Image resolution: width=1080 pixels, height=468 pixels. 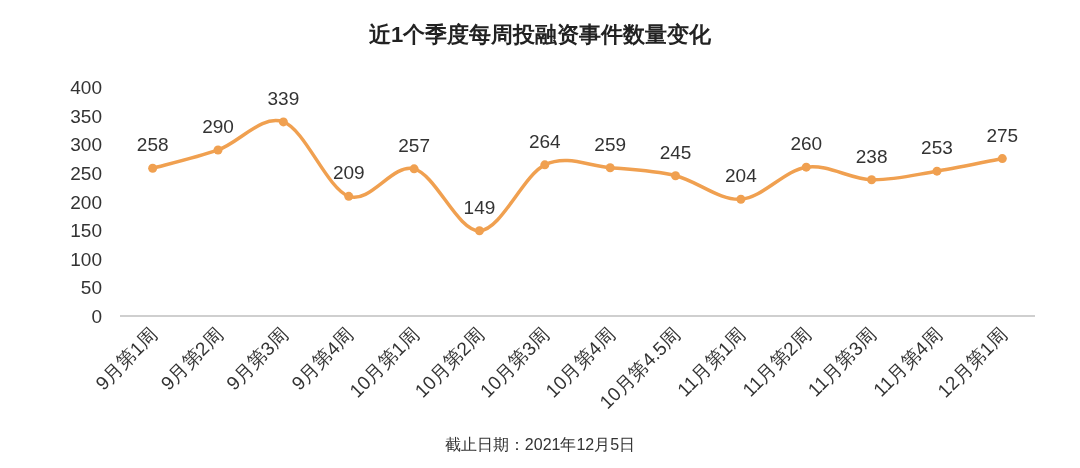 I want to click on y-tick-label: 400, so click(x=86, y=87).